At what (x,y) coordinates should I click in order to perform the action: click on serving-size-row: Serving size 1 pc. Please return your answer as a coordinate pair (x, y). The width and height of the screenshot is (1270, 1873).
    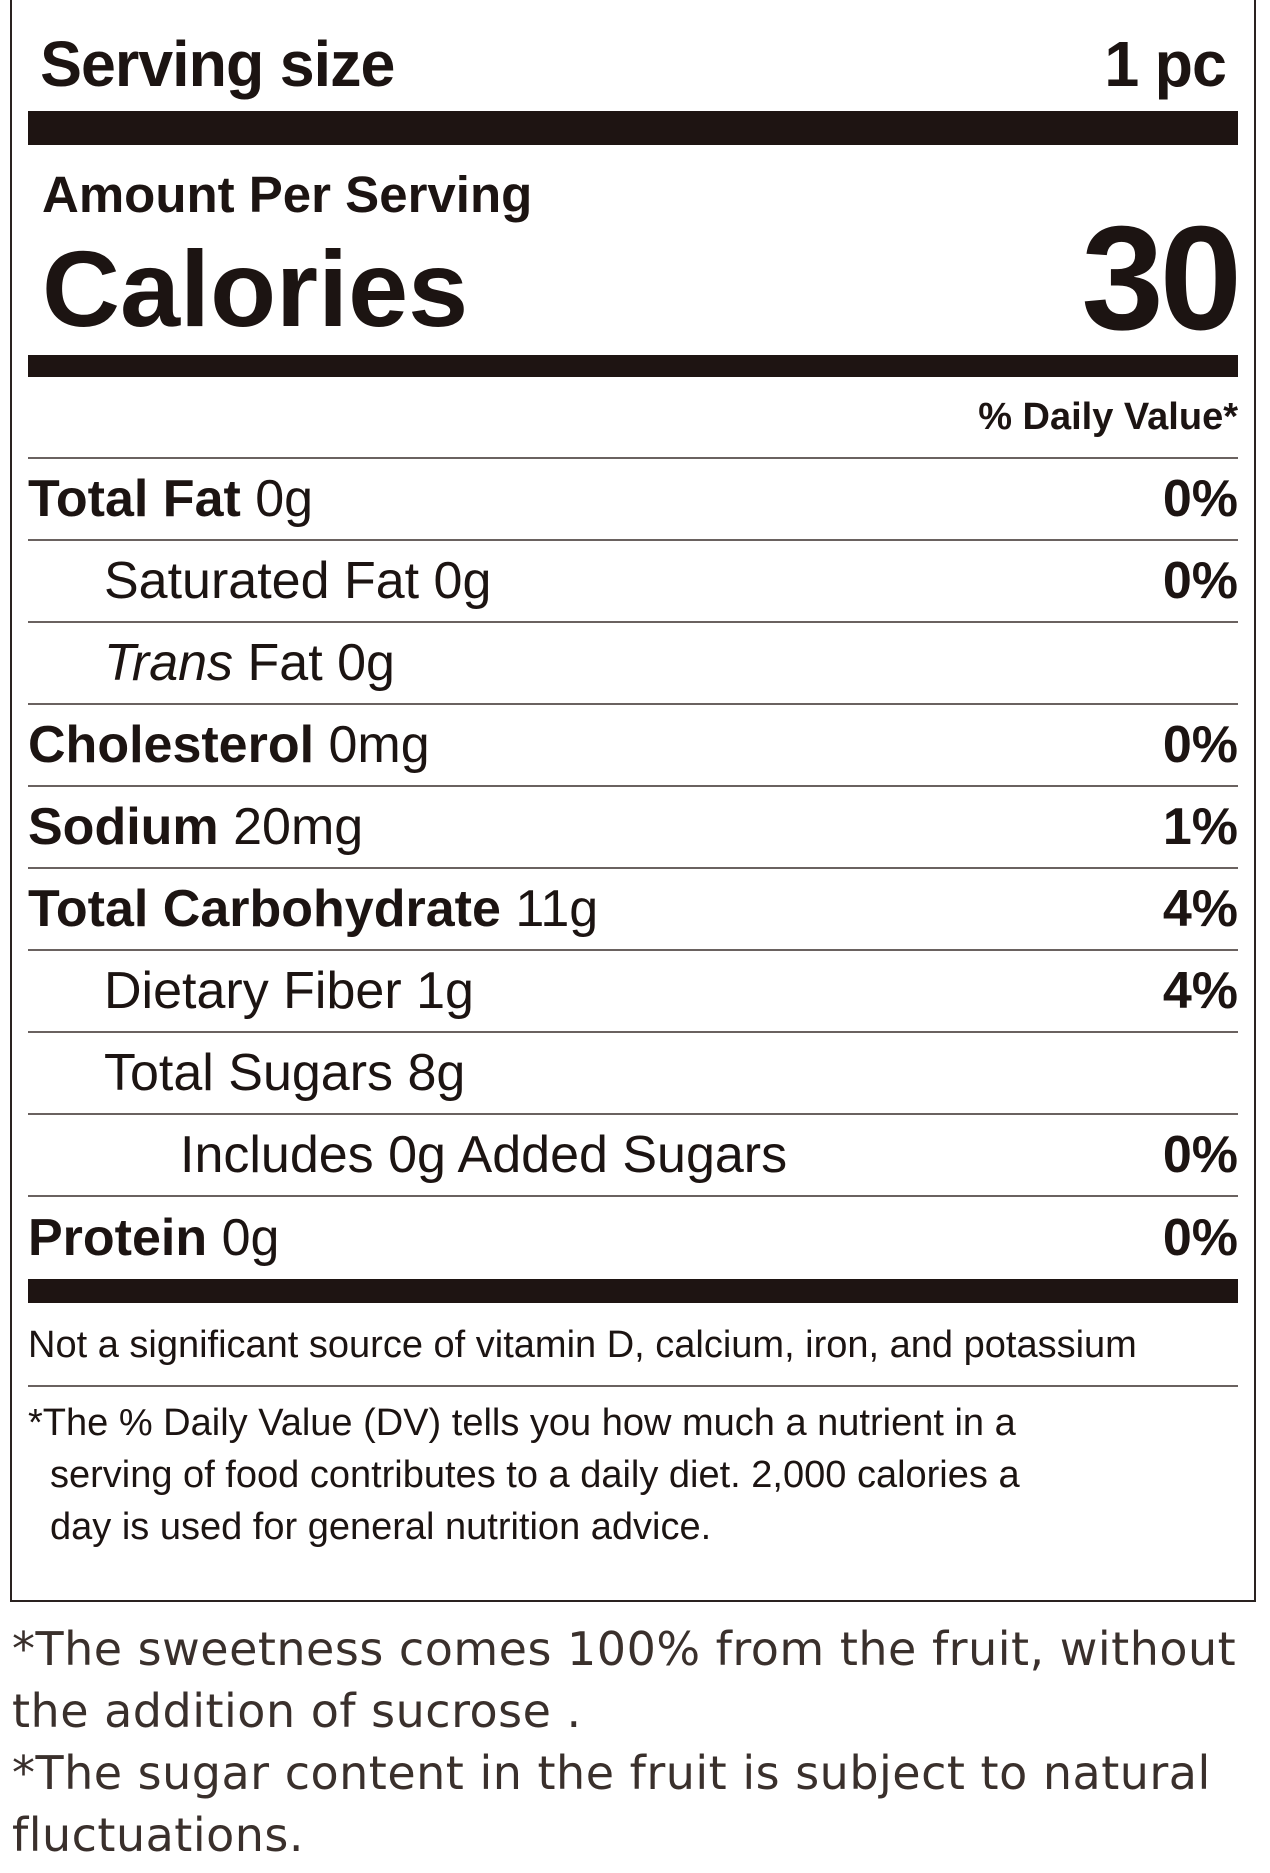
    Looking at the image, I should click on (633, 55).